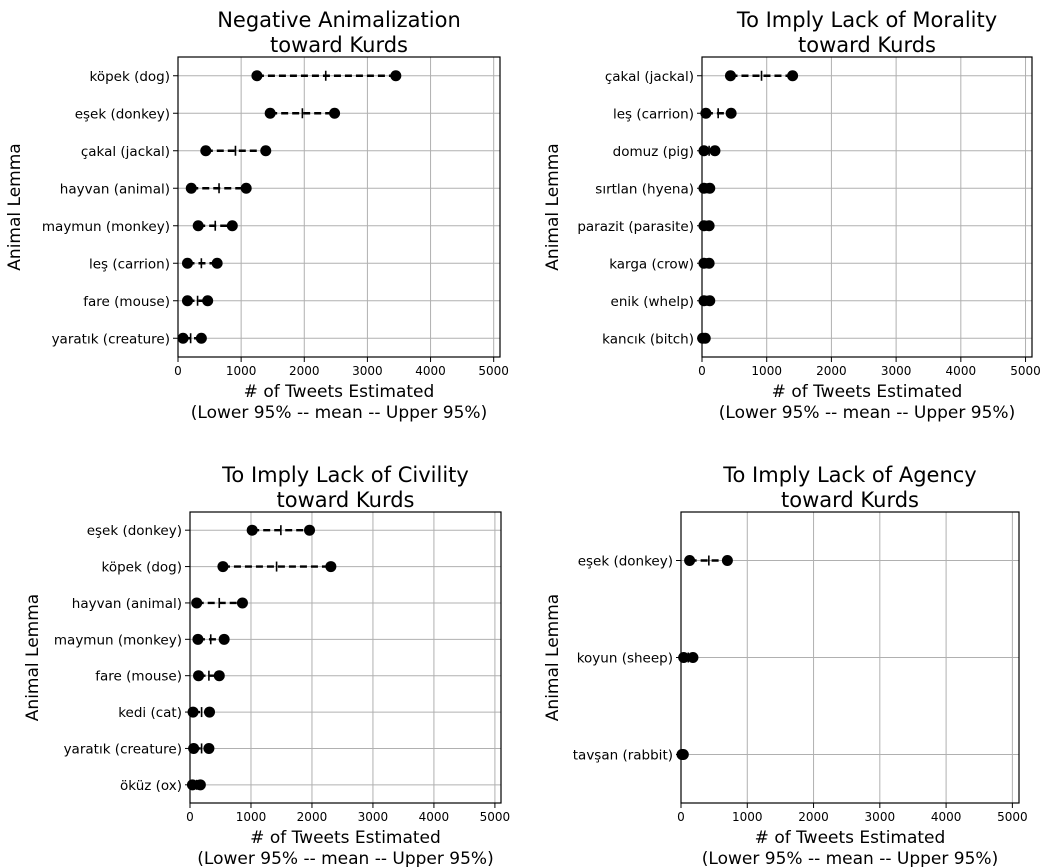 The height and width of the screenshot is (867, 1048). Describe the element at coordinates (625, 659) in the screenshot. I see `category-label: koyun (sheep)` at that location.